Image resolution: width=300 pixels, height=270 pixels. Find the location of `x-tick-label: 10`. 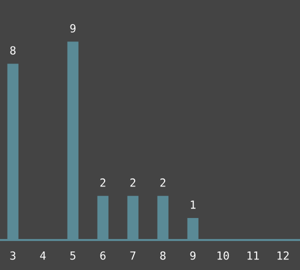

x-tick-label: 10 is located at coordinates (223, 255).